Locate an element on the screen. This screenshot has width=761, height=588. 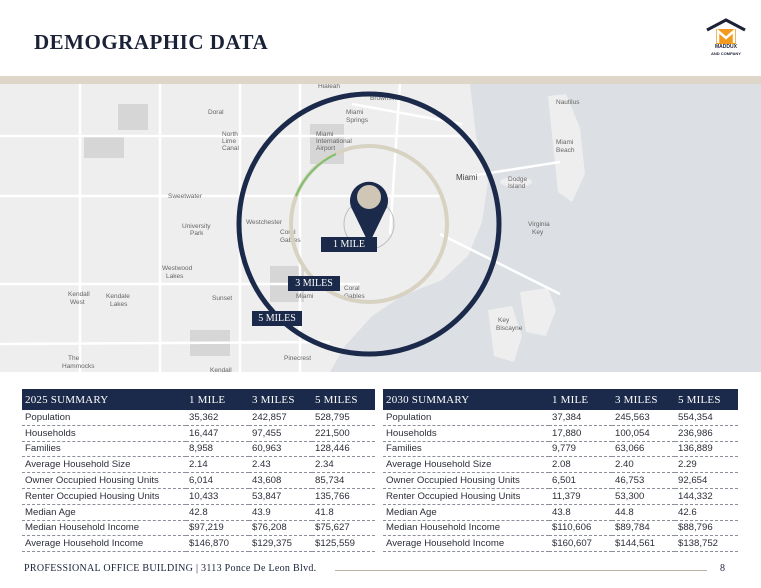
svg-text: University is located at coordinates (196, 226).